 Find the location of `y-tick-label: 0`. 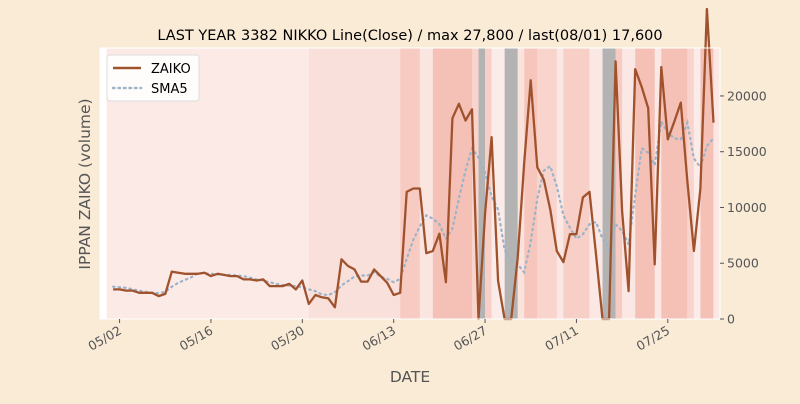

y-tick-label: 0 is located at coordinates (731, 319).